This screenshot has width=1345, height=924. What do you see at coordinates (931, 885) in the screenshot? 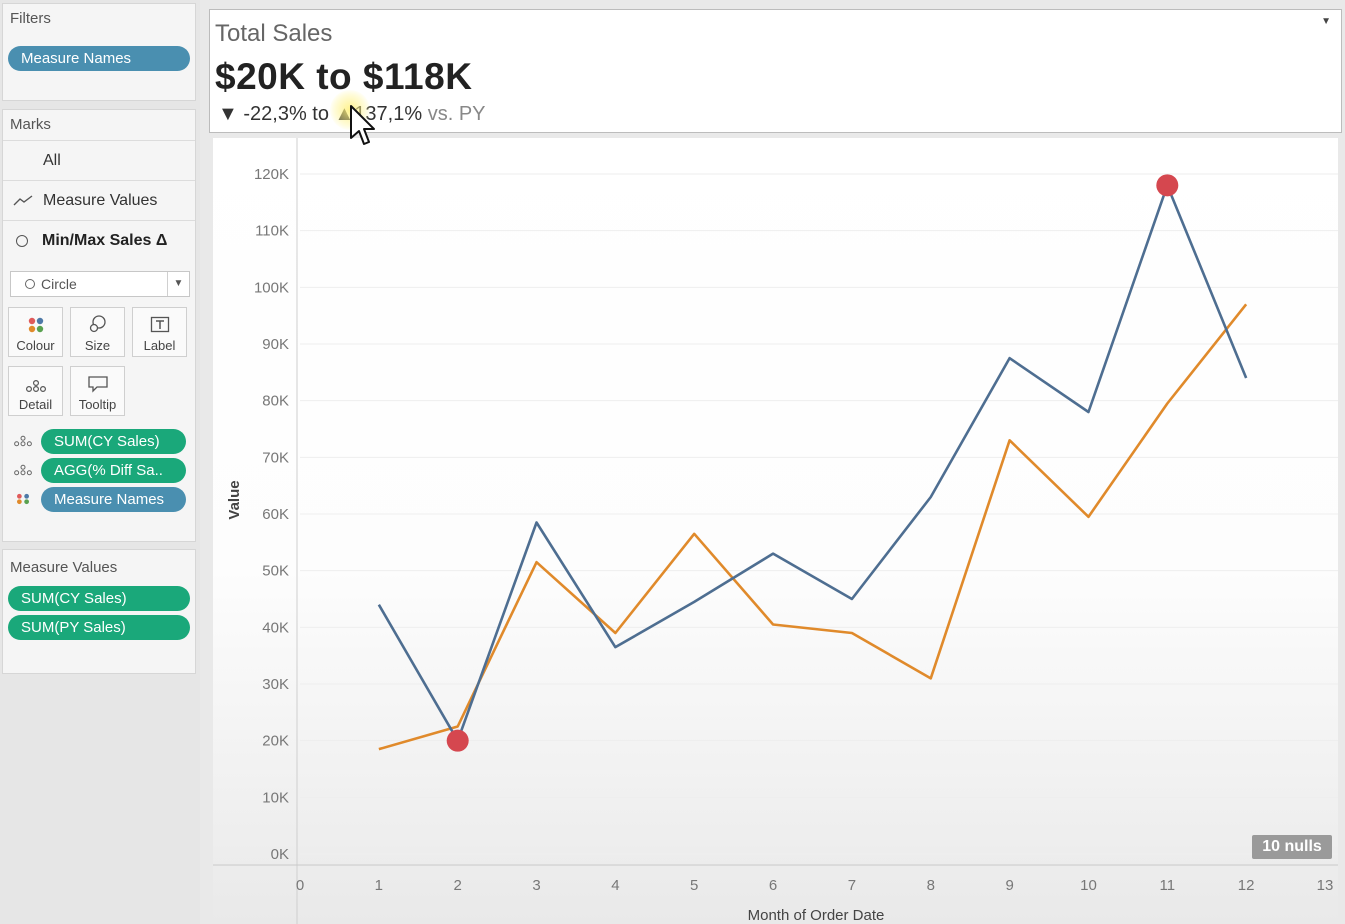
I see `x-tick-label: 8` at bounding box center [931, 885].